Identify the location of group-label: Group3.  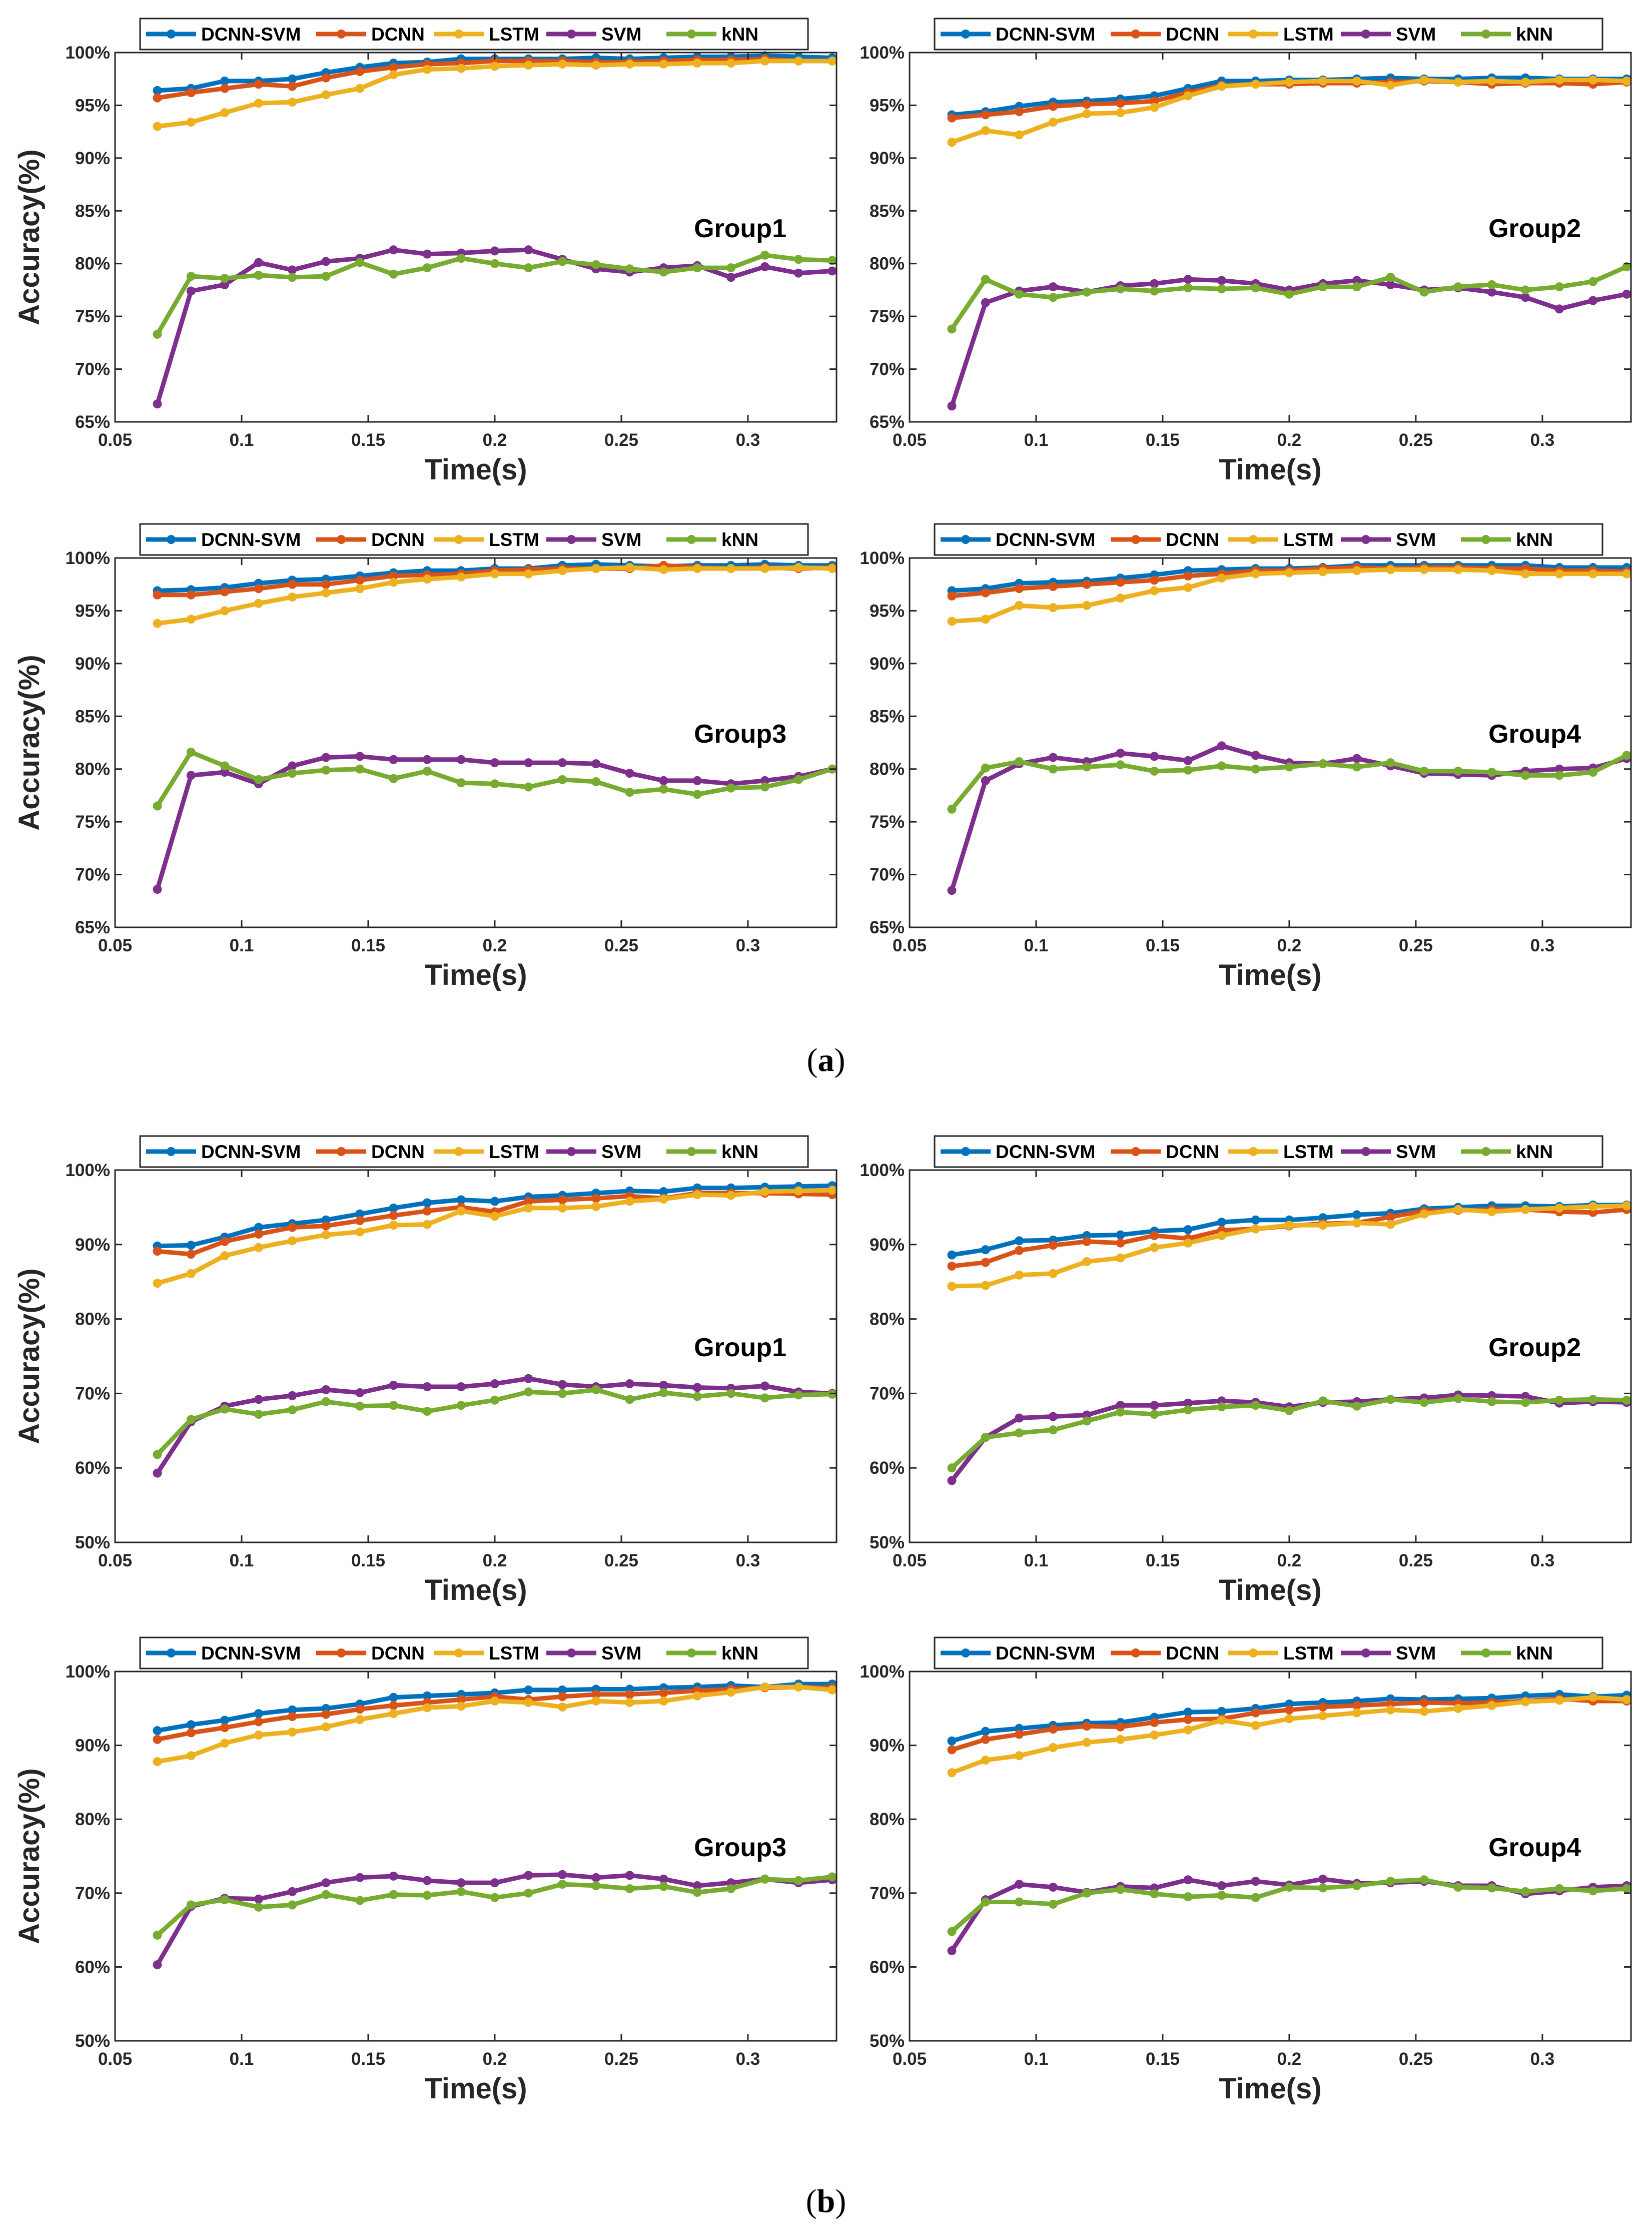
(740, 1848).